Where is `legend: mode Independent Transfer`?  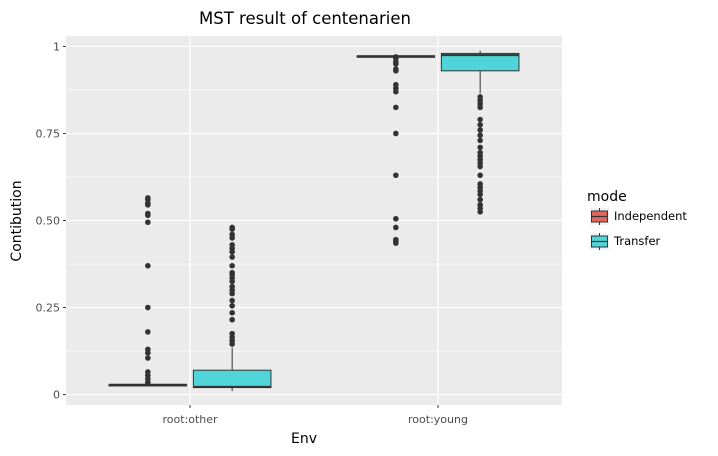 legend: mode Independent Transfer is located at coordinates (637, 219).